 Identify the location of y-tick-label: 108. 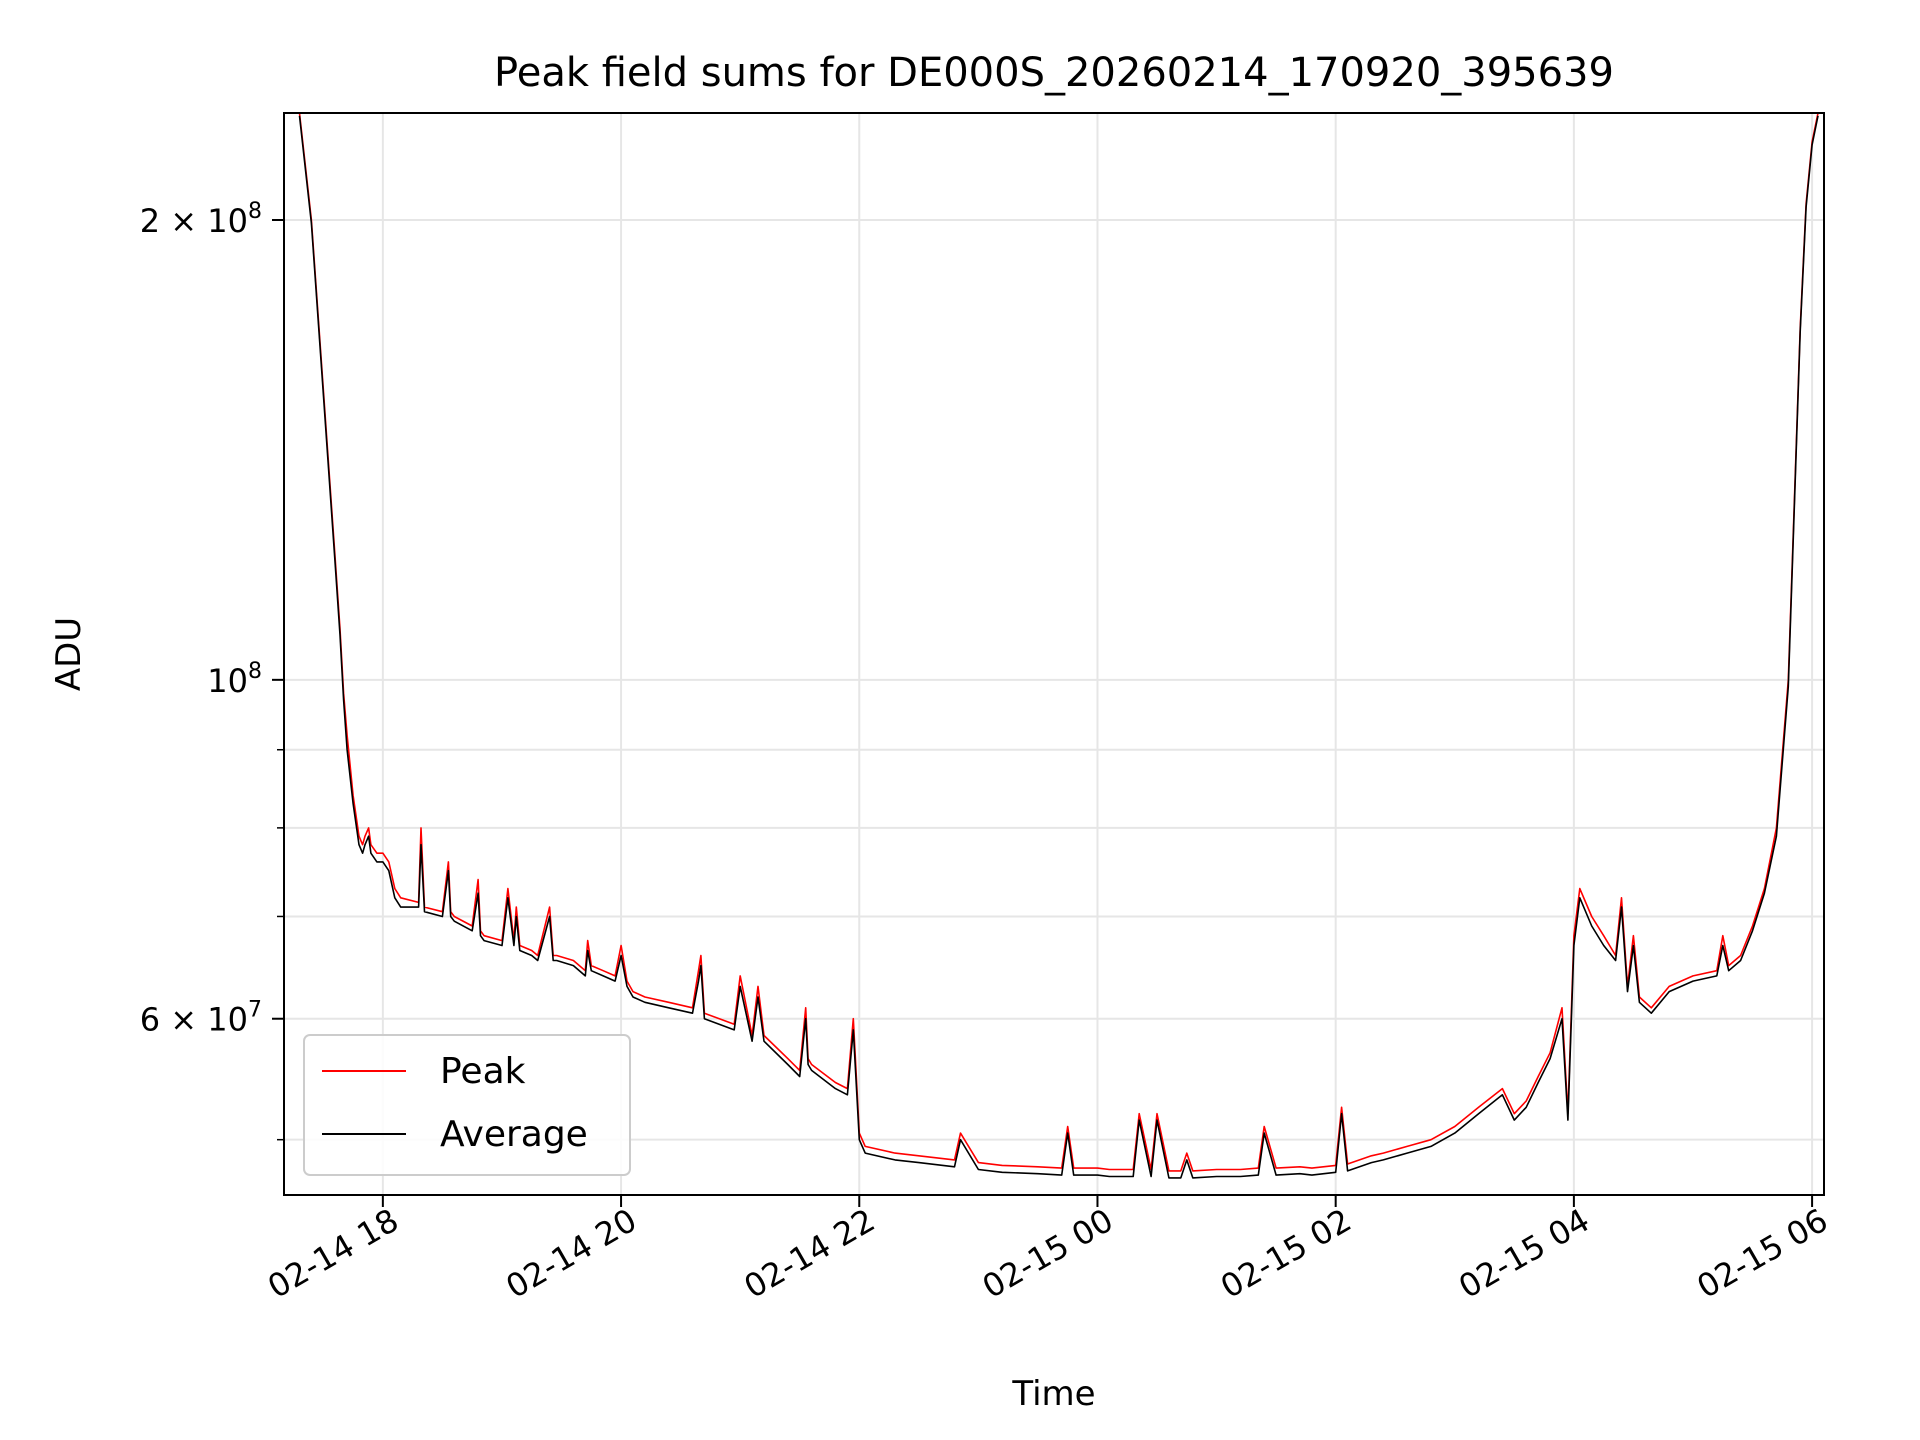
(234, 679).